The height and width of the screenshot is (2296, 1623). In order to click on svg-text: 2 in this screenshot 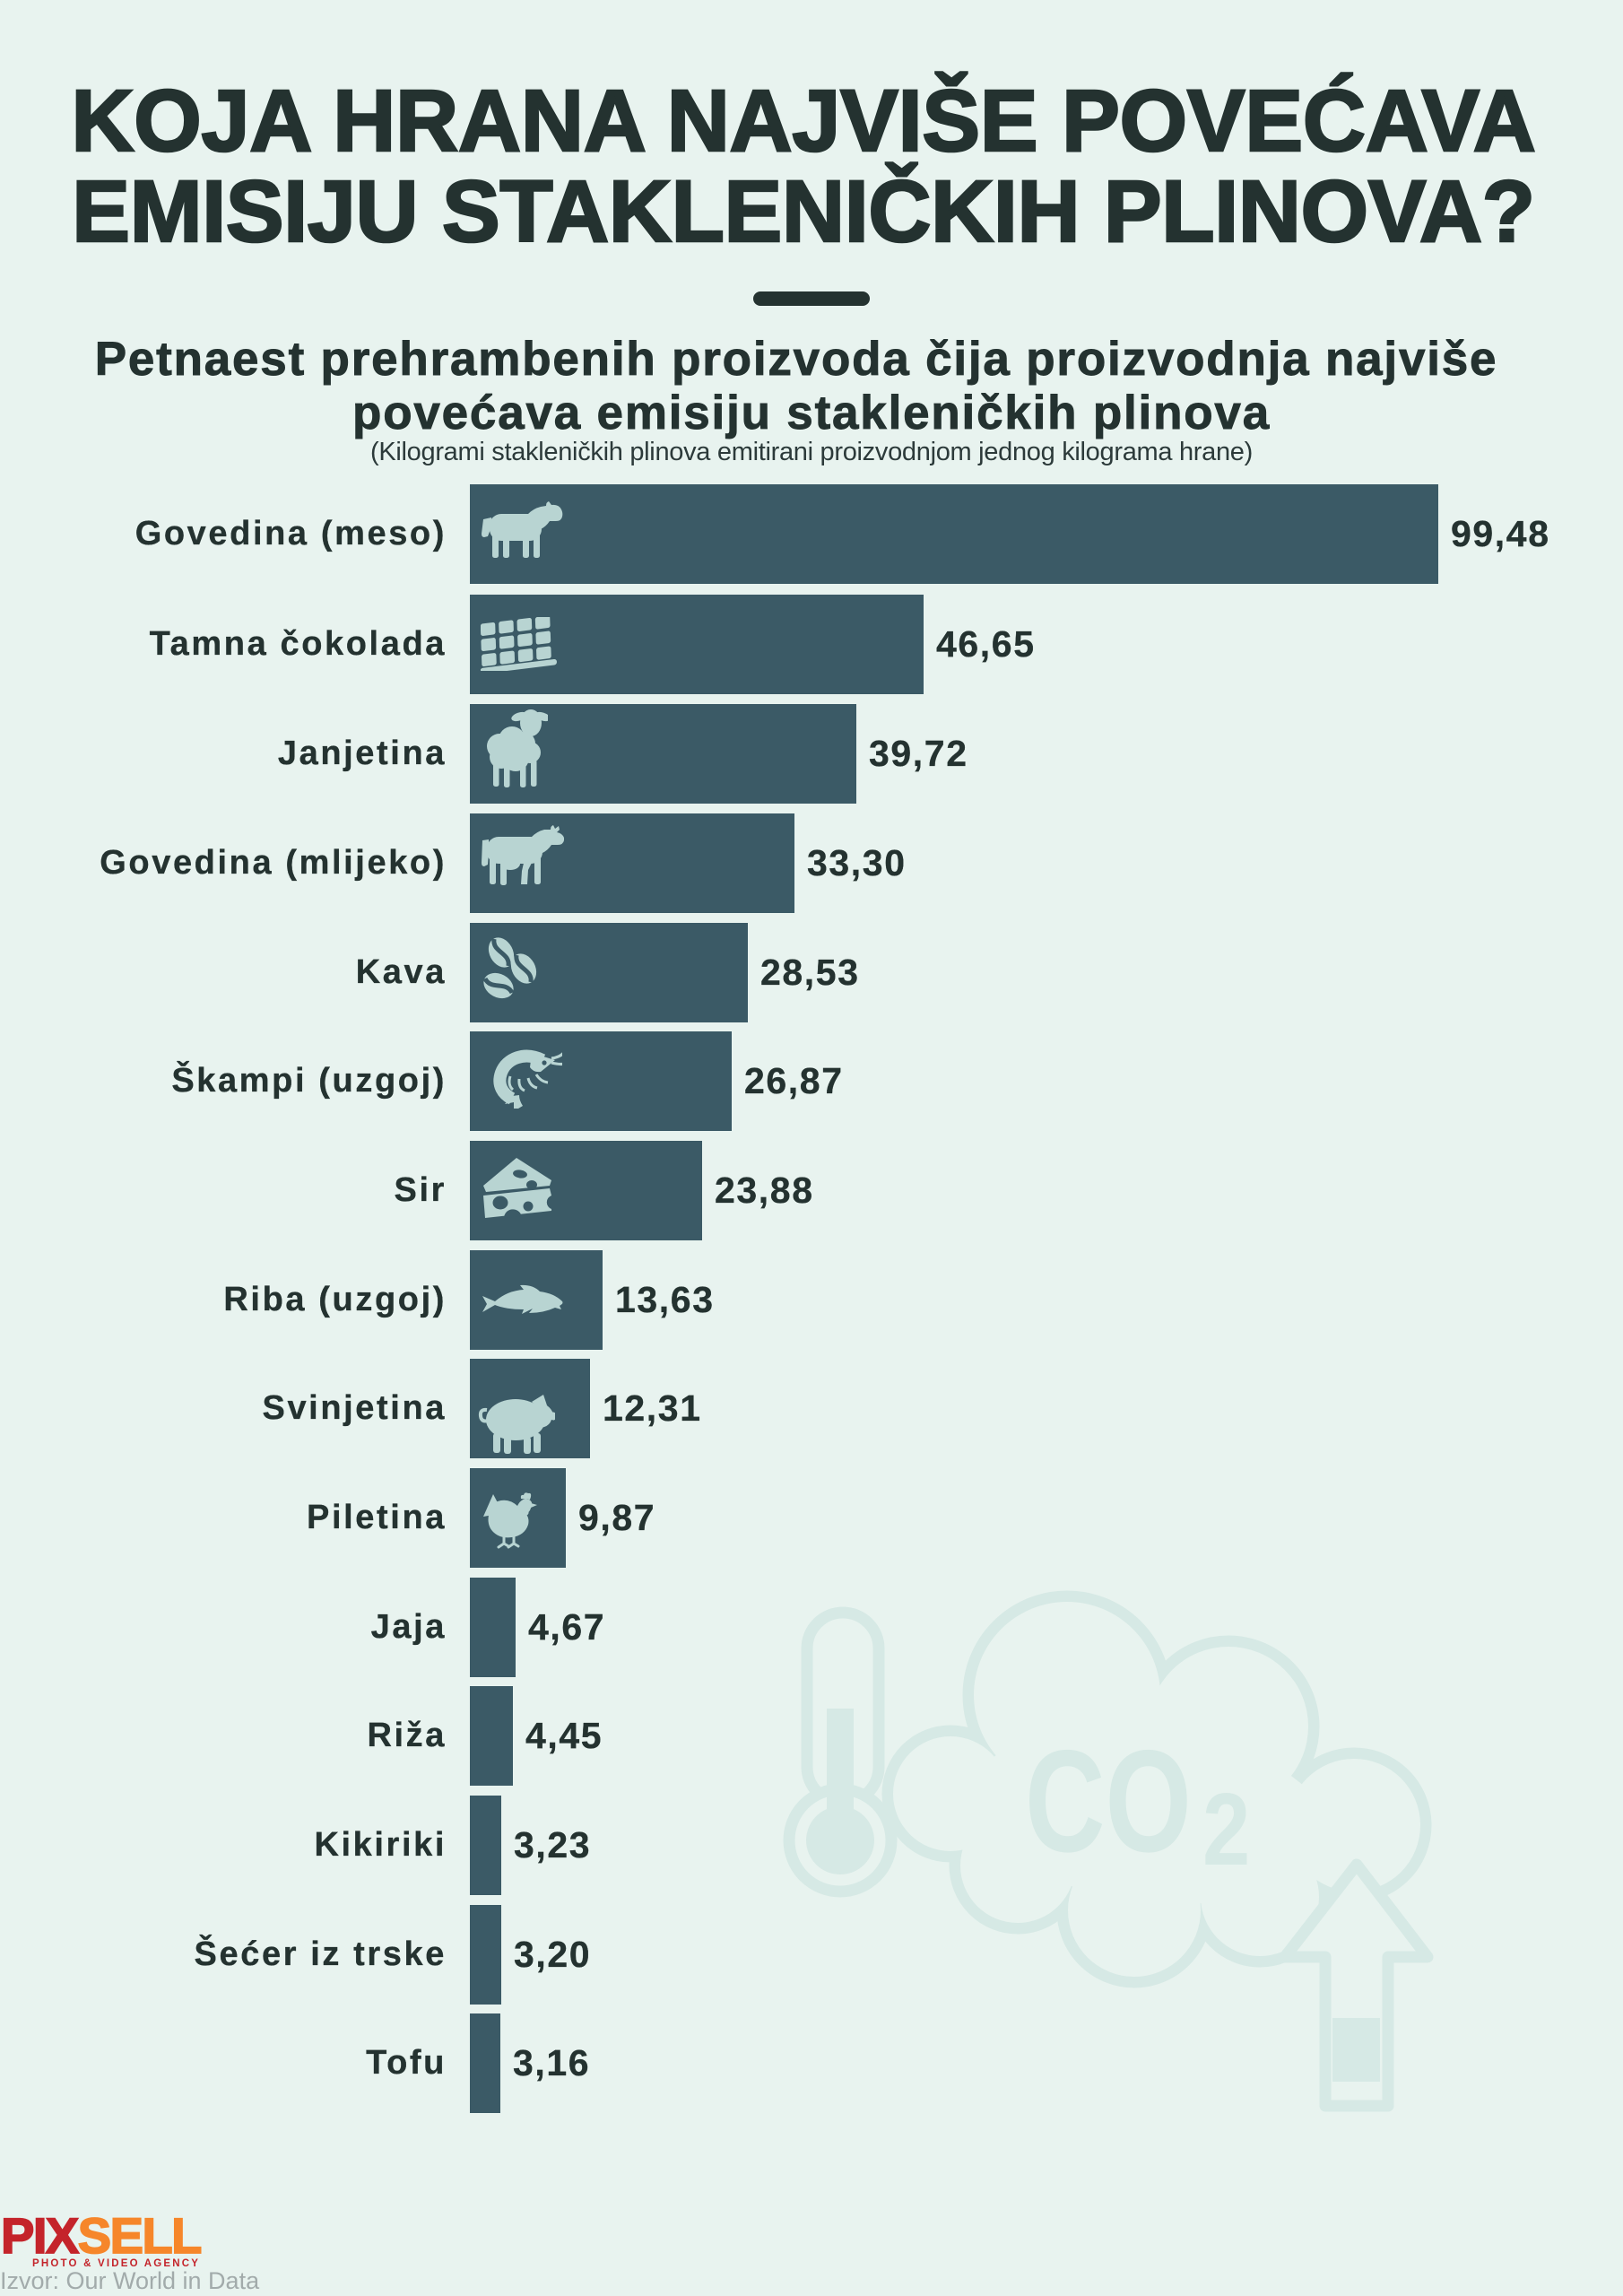, I will do `click(1226, 1830)`.